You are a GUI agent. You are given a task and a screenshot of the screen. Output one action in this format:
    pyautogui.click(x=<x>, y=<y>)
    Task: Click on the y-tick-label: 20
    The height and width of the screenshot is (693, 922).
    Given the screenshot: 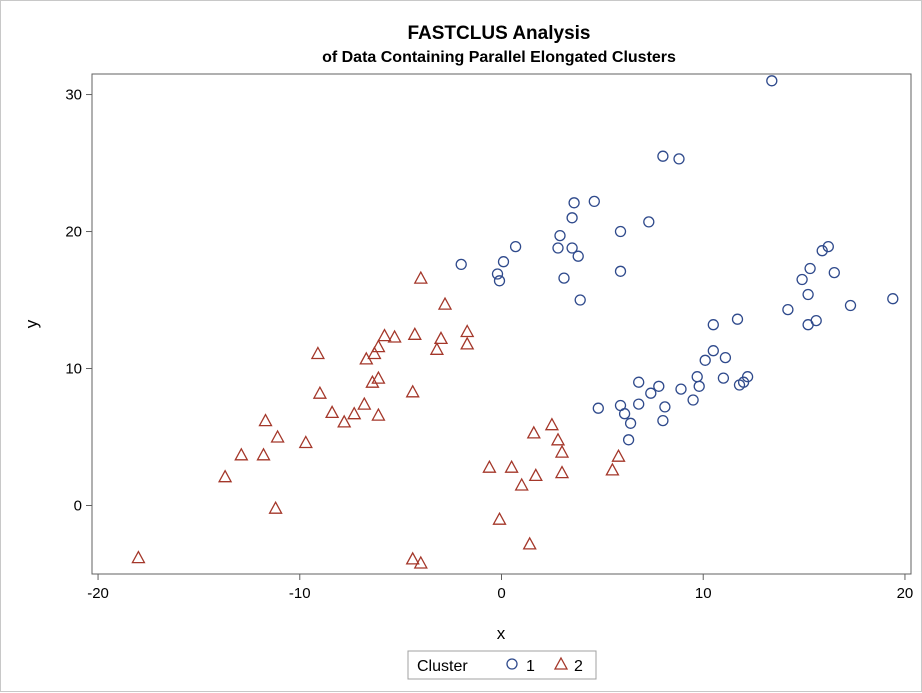 What is the action you would take?
    pyautogui.click(x=73, y=232)
    